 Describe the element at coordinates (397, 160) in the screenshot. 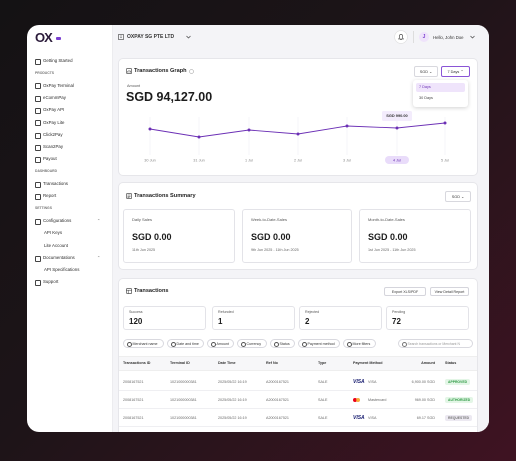

I see `x-label: 4 Jul` at that location.